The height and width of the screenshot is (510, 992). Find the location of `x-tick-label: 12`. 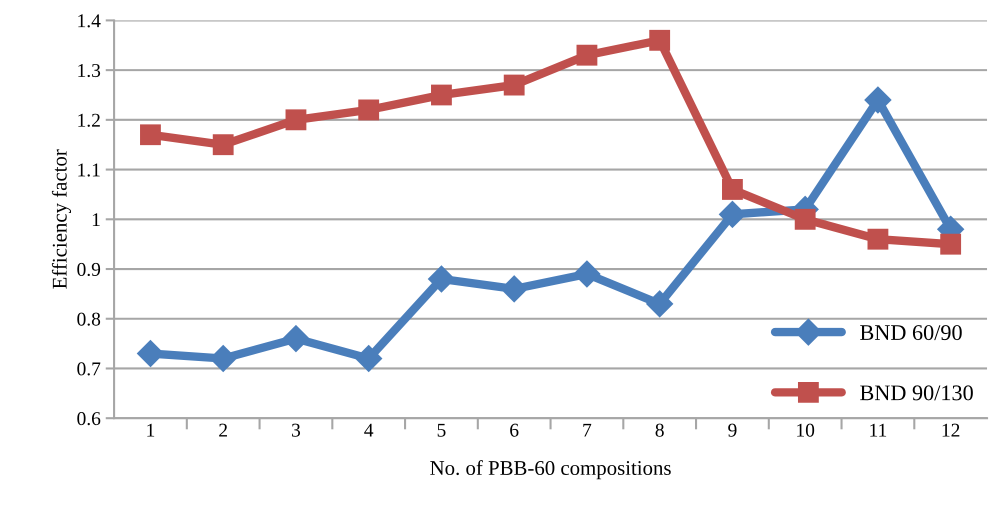

x-tick-label: 12 is located at coordinates (951, 430).